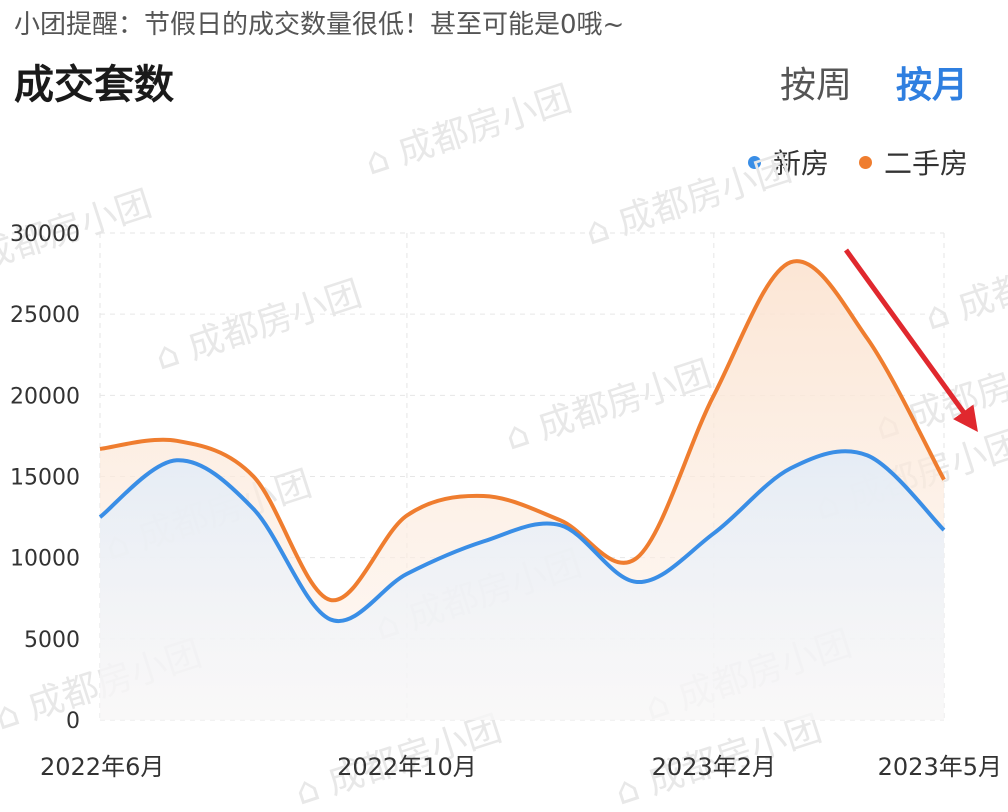 This screenshot has height=812, width=1008. What do you see at coordinates (407, 767) in the screenshot?
I see `x-tick-label: 2022年10月` at bounding box center [407, 767].